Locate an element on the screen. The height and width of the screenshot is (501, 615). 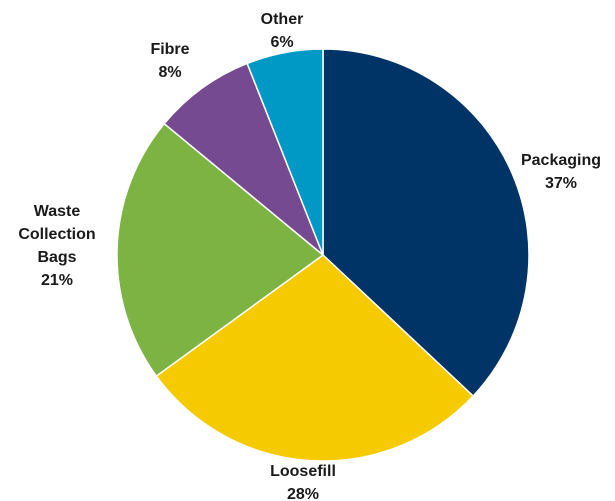
slice-label-packaging: Packaging 37% is located at coordinates (561, 172).